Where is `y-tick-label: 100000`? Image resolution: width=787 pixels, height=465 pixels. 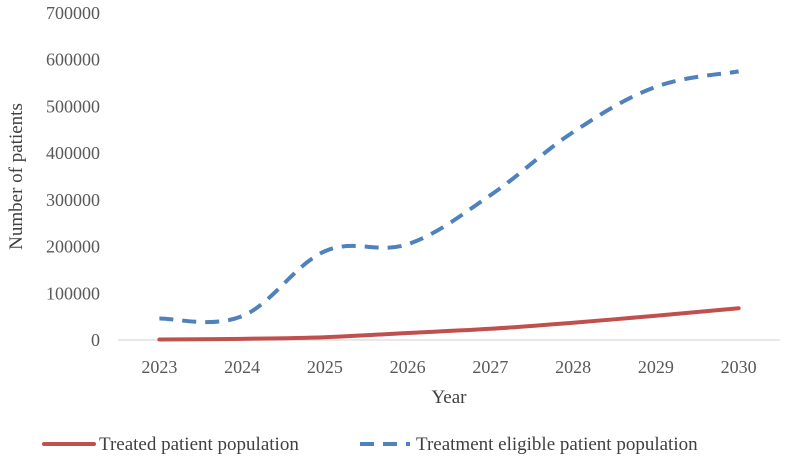
y-tick-label: 100000 is located at coordinates (73, 293).